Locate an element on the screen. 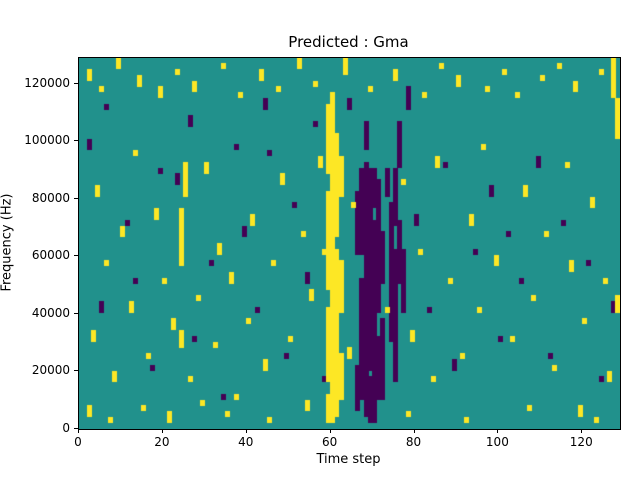  x-tick-label: 100 is located at coordinates (497, 442).